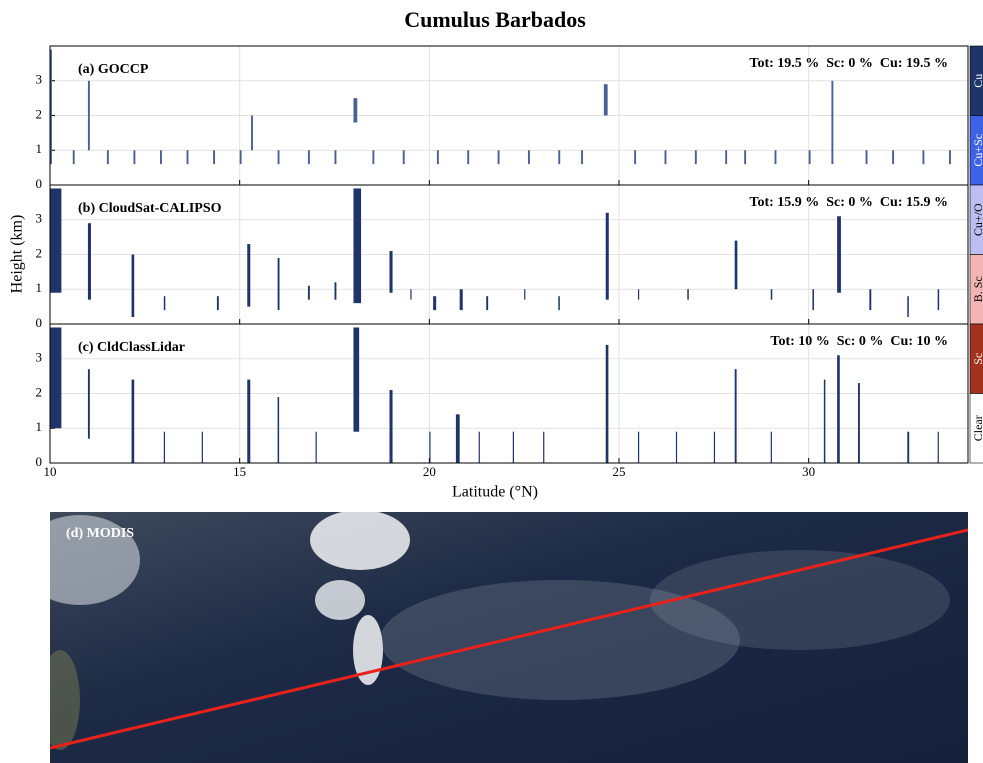 This screenshot has height=763, width=983. I want to click on colorbar-label: B. Sc, so click(977, 289).